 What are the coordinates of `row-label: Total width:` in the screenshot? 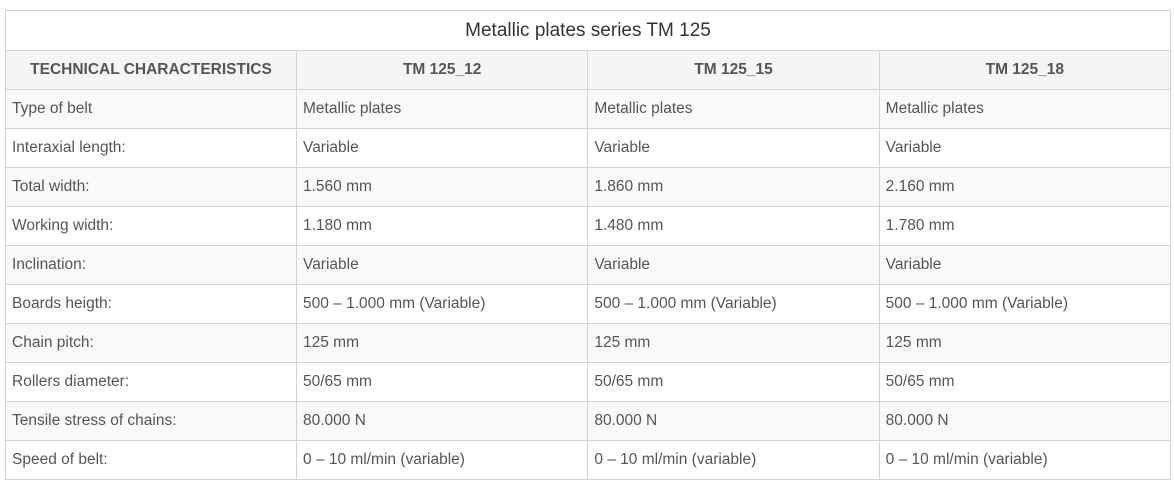 It's located at (151, 187).